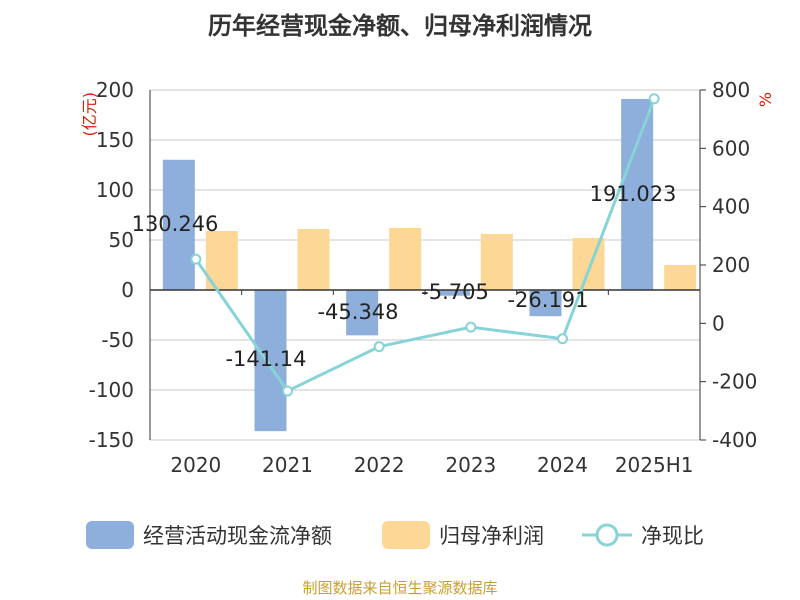 The image size is (800, 600). What do you see at coordinates (127, 290) in the screenshot?
I see `left-axis-tick-label: 0` at bounding box center [127, 290].